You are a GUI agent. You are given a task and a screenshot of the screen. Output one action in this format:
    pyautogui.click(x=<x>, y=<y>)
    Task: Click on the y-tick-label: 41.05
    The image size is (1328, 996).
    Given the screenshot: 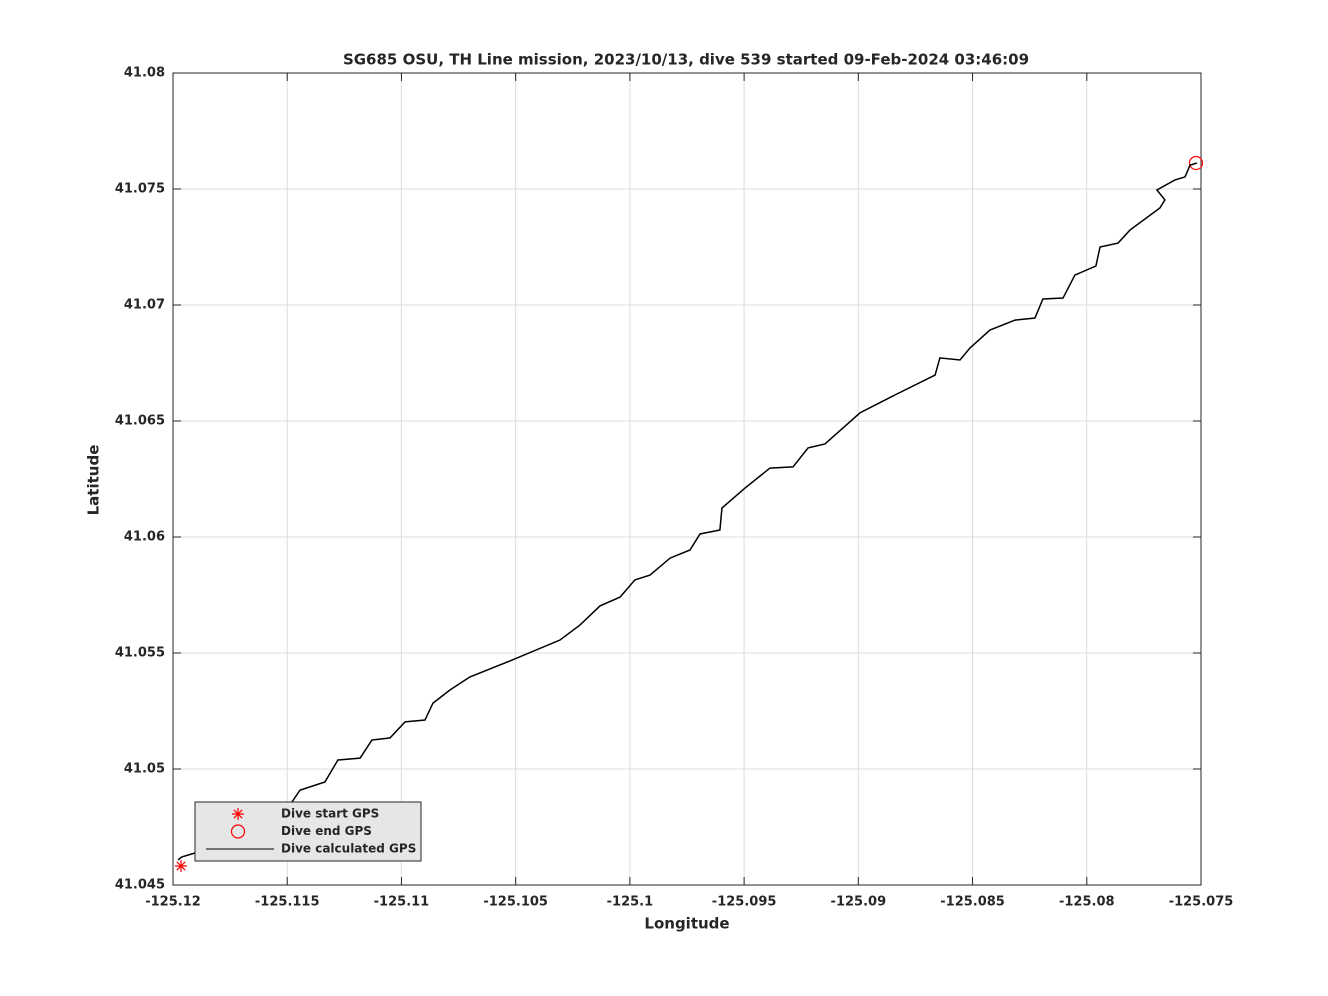 What is the action you would take?
    pyautogui.click(x=144, y=769)
    